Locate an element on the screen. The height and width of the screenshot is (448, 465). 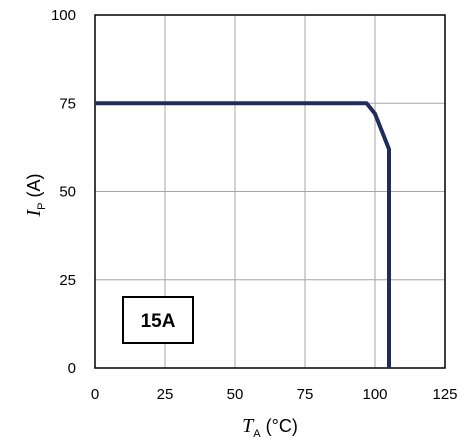
annotation-frame is located at coordinates (158, 320).